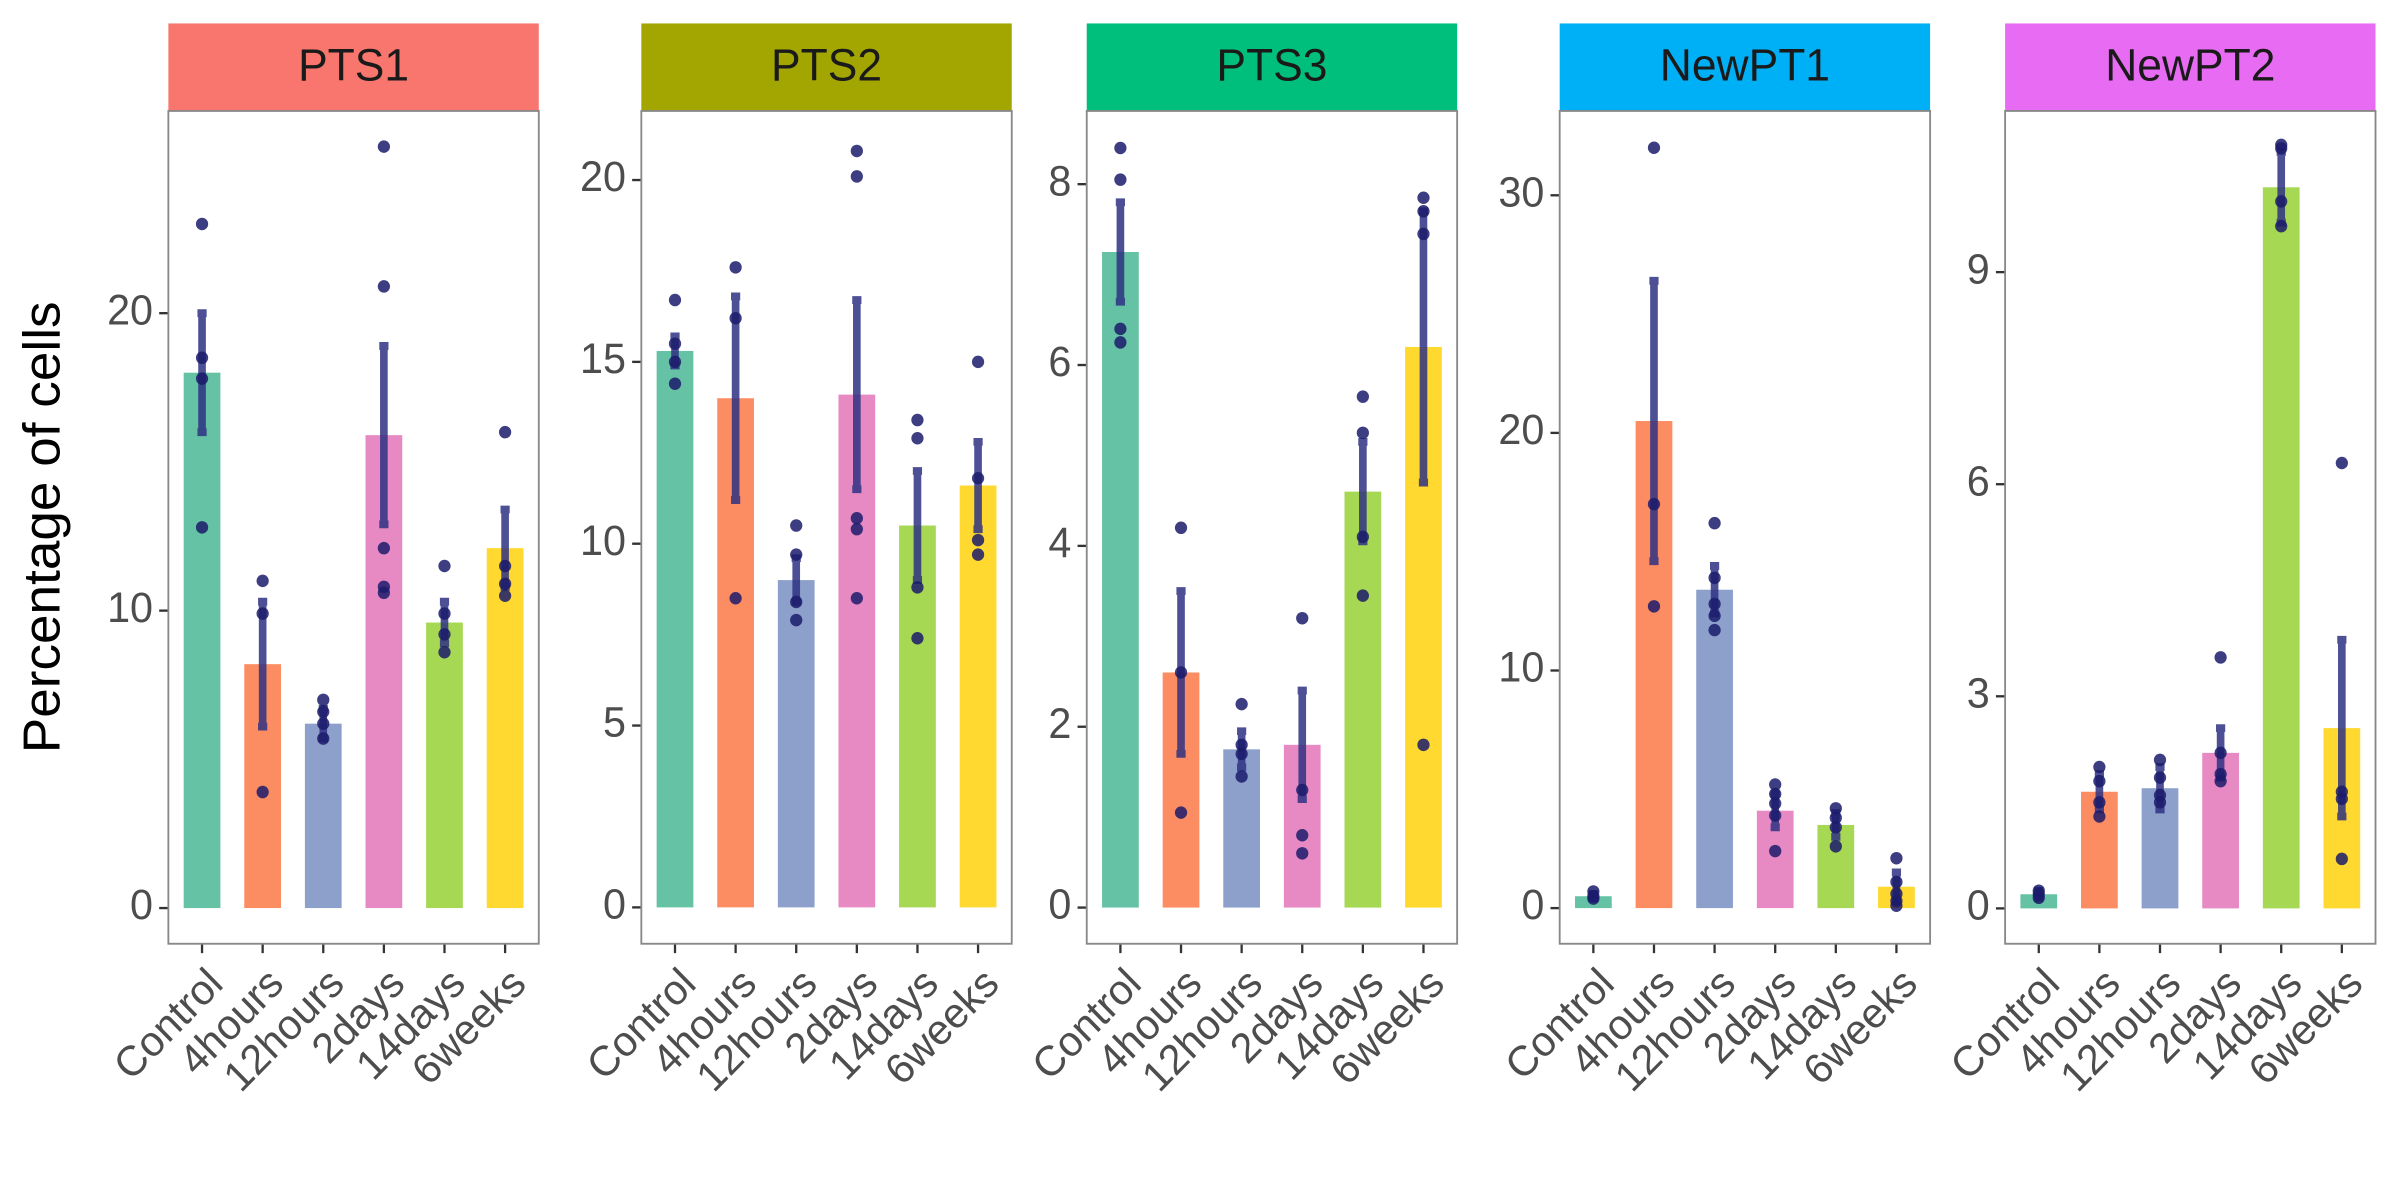  What do you see at coordinates (1059, 722) in the screenshot?
I see `y-tick-label: 2` at bounding box center [1059, 722].